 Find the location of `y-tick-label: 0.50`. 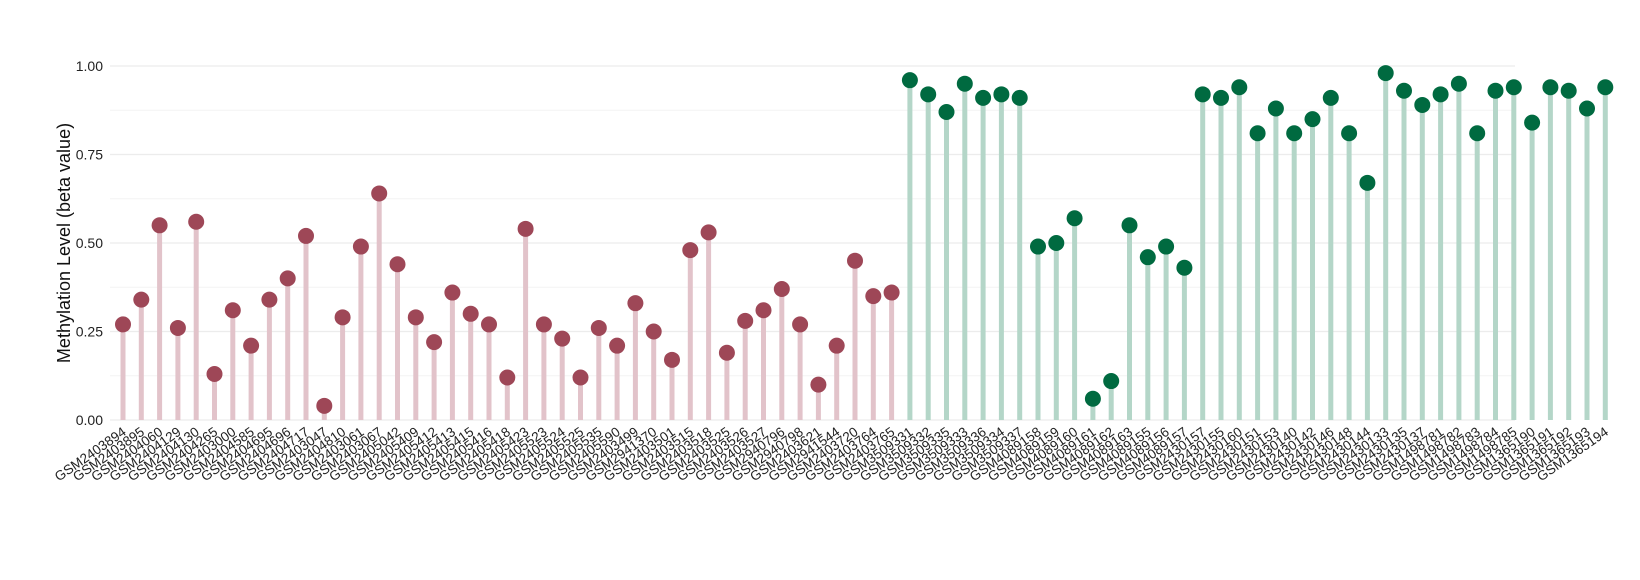

y-tick-label: 0.50 is located at coordinates (89, 243).